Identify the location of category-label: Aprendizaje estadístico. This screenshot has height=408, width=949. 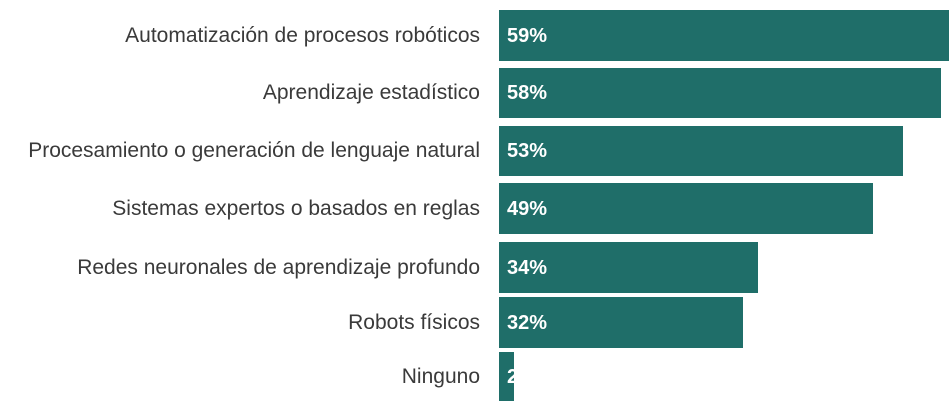
(371, 92).